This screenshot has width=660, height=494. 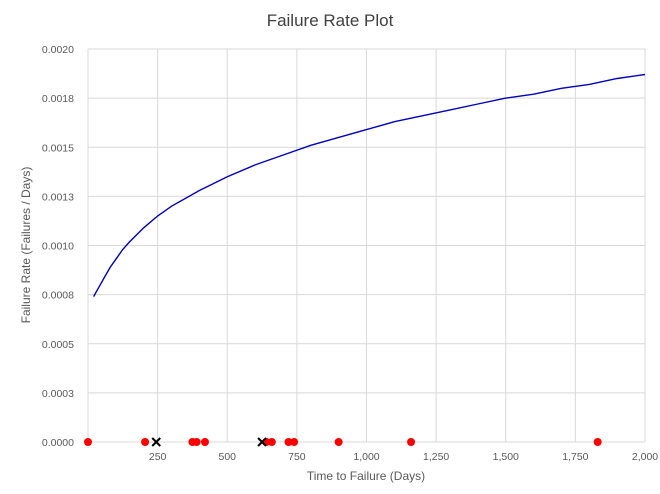 What do you see at coordinates (58, 197) in the screenshot?
I see `y-tick-label: 0.0013` at bounding box center [58, 197].